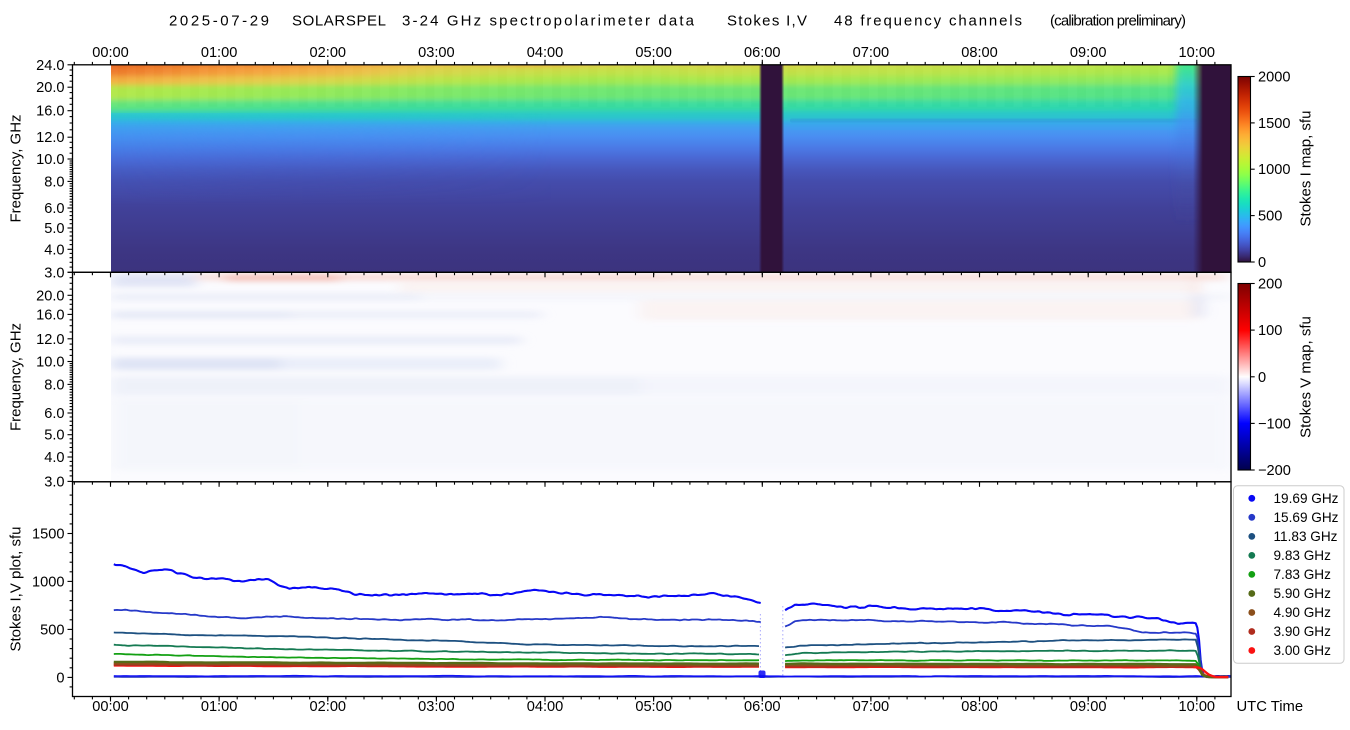 The image size is (1350, 730). Describe the element at coordinates (1274, 424) in the screenshot. I see `svg-text: −100` at that location.